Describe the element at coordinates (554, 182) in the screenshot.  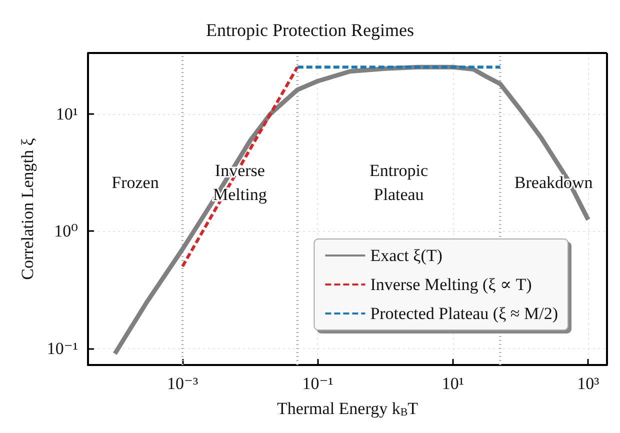
I see `annotation: Breakdown` at that location.